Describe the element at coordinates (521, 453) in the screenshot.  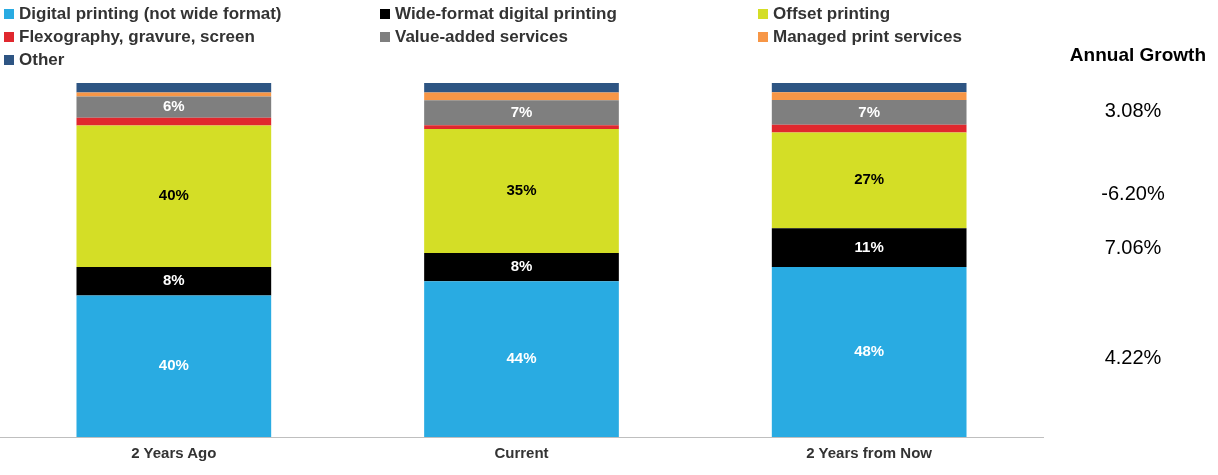
I see `x-tick-label: Current` at that location.